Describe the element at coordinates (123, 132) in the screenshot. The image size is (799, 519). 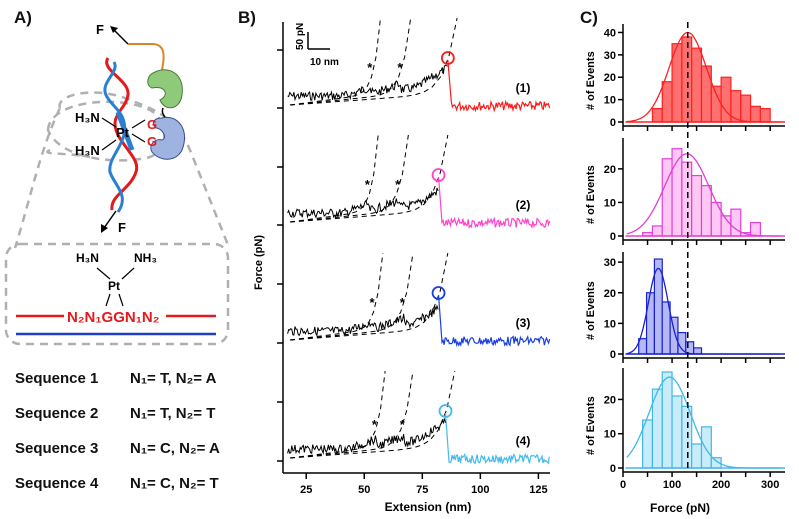
I see `pt-atom: Pt` at that location.